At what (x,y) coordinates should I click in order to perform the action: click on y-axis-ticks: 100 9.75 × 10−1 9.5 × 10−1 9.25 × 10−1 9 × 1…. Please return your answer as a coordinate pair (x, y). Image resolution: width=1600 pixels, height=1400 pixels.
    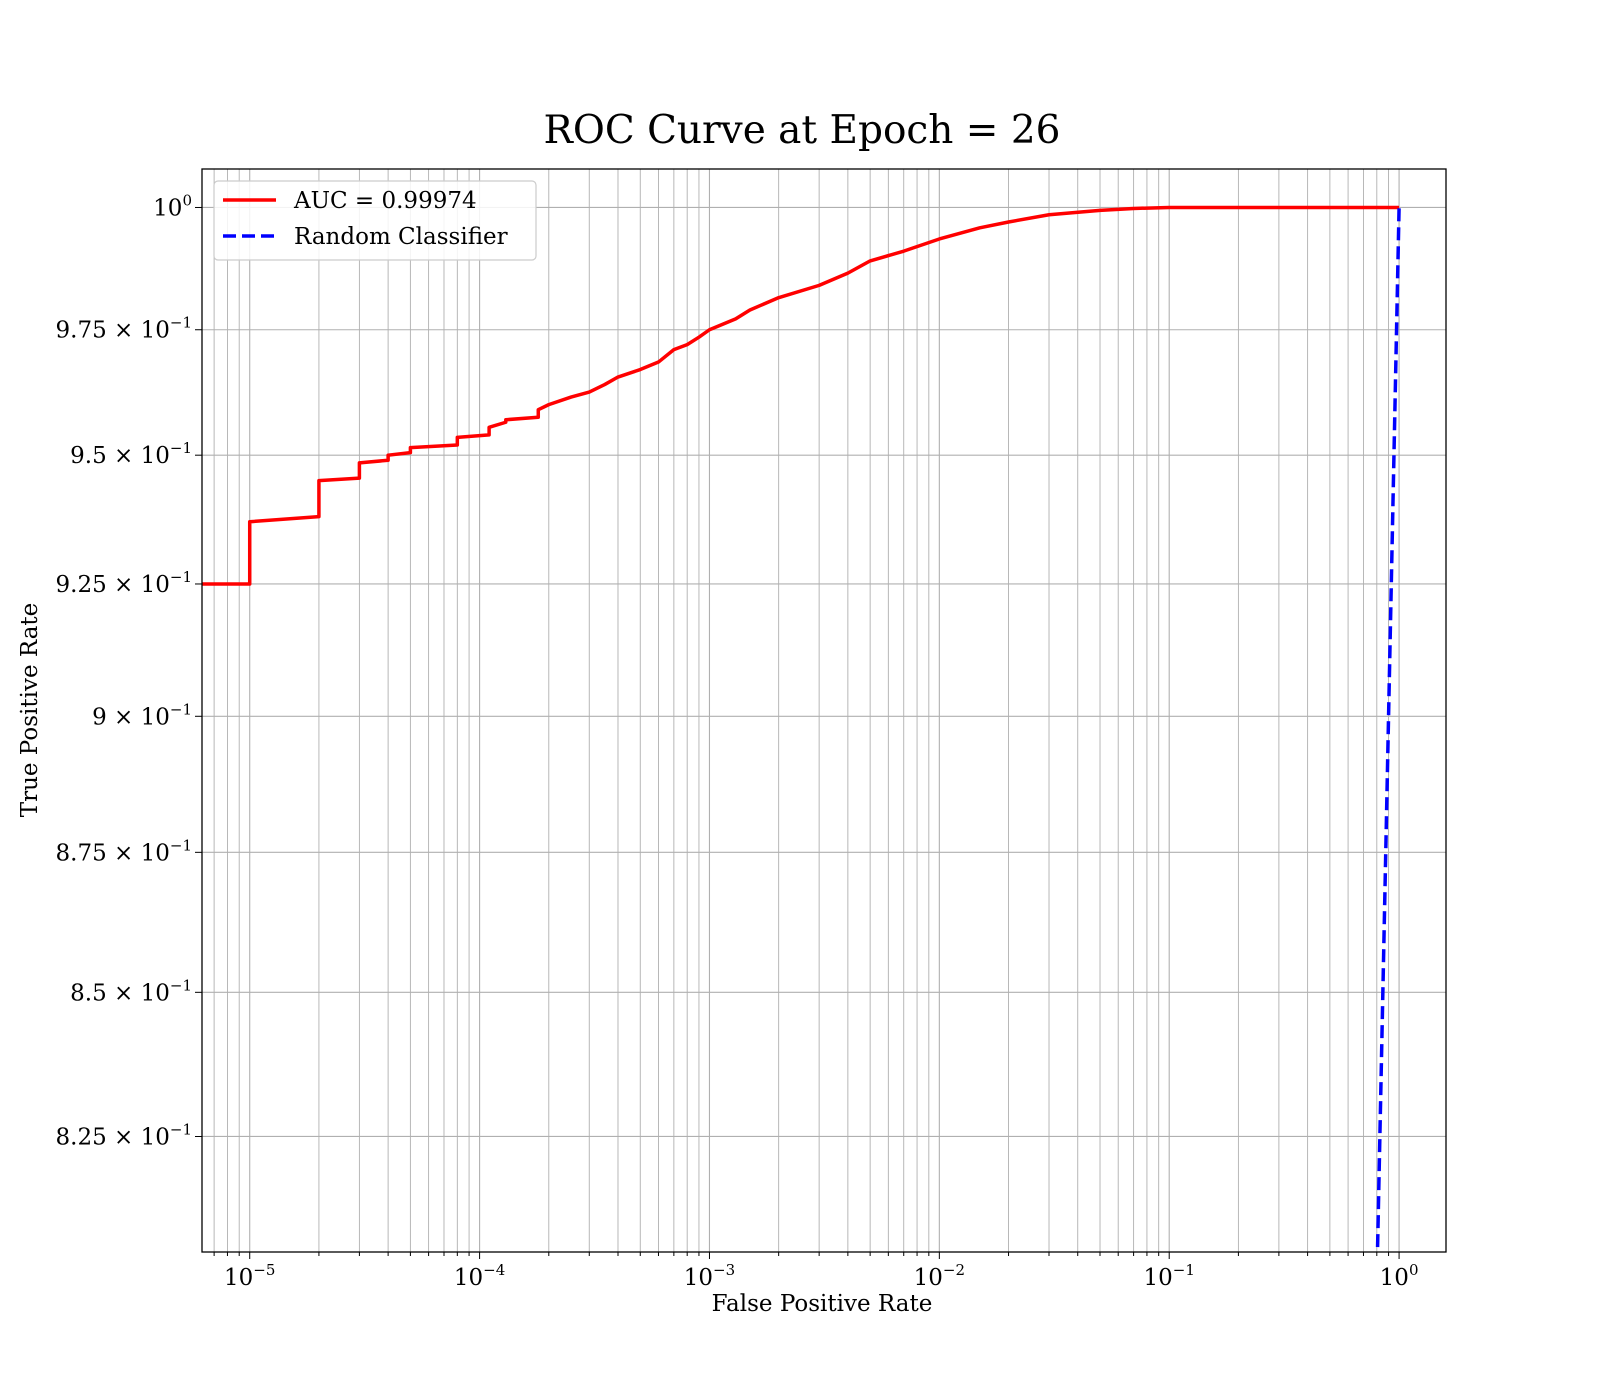
    Looking at the image, I should click on (129, 670).